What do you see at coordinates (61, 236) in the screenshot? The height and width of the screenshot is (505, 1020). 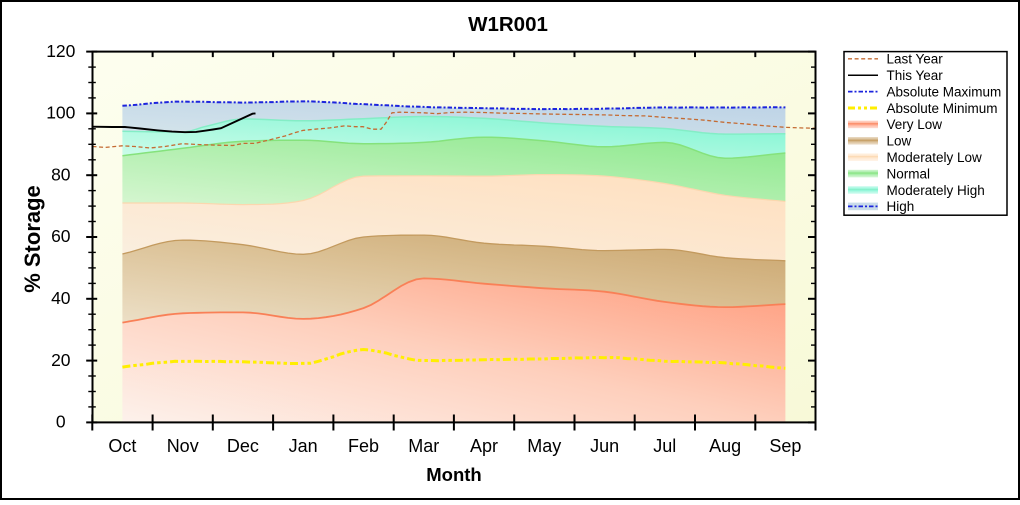 I see `svg-text: 60` at bounding box center [61, 236].